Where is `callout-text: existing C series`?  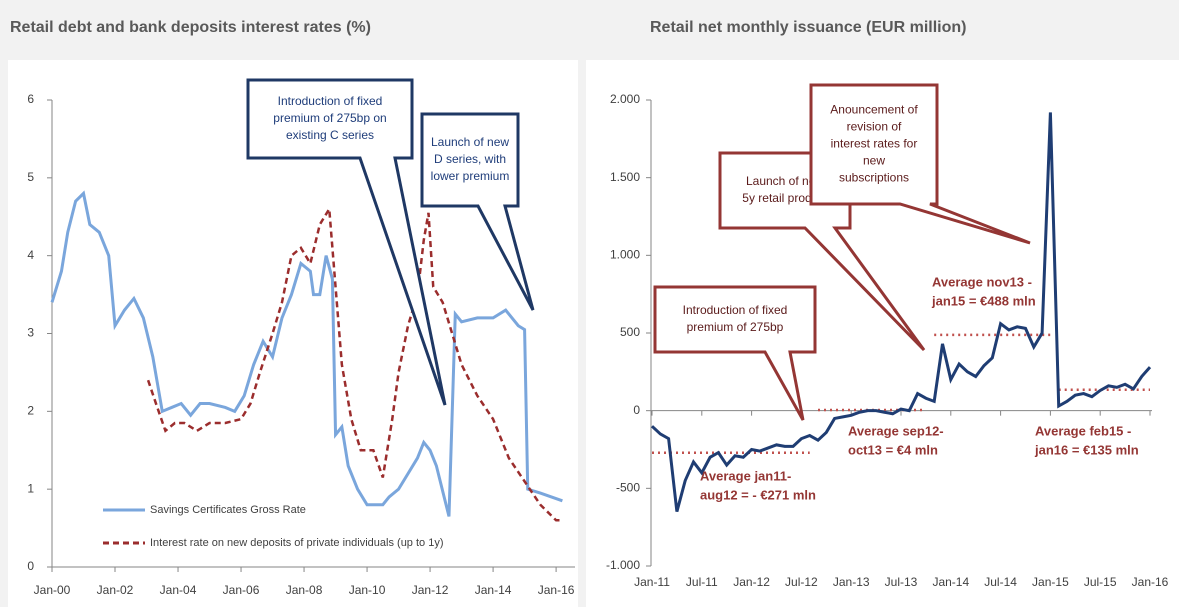
callout-text: existing C series is located at coordinates (330, 135).